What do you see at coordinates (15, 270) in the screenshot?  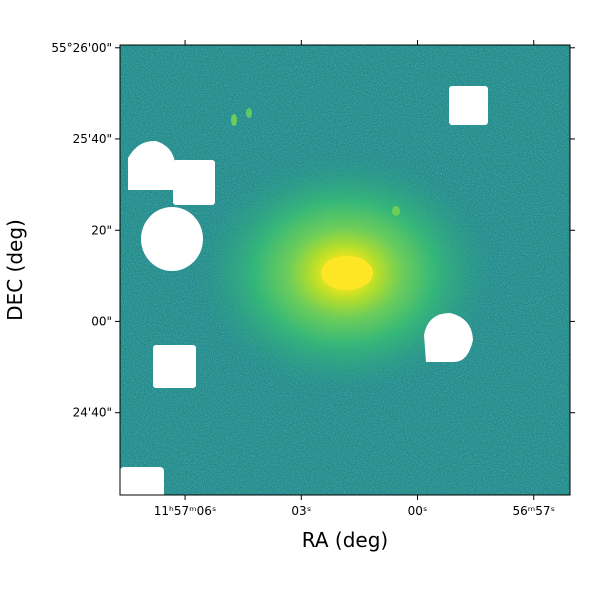 I see `y-axis-label: DEC (deg)` at bounding box center [15, 270].